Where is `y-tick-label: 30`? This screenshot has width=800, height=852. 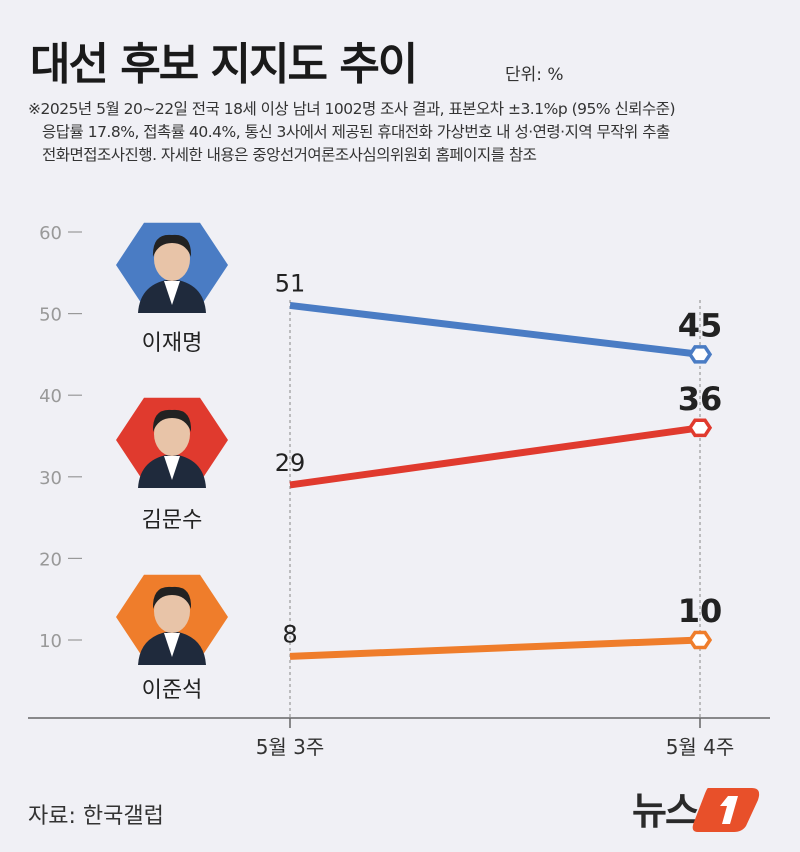
y-tick-label: 30 is located at coordinates (50, 478).